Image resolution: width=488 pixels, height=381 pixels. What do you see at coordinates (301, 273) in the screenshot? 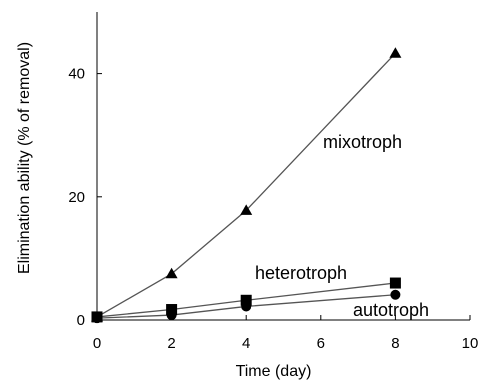
I see `series-label-heterotroph: heterotroph` at bounding box center [301, 273].